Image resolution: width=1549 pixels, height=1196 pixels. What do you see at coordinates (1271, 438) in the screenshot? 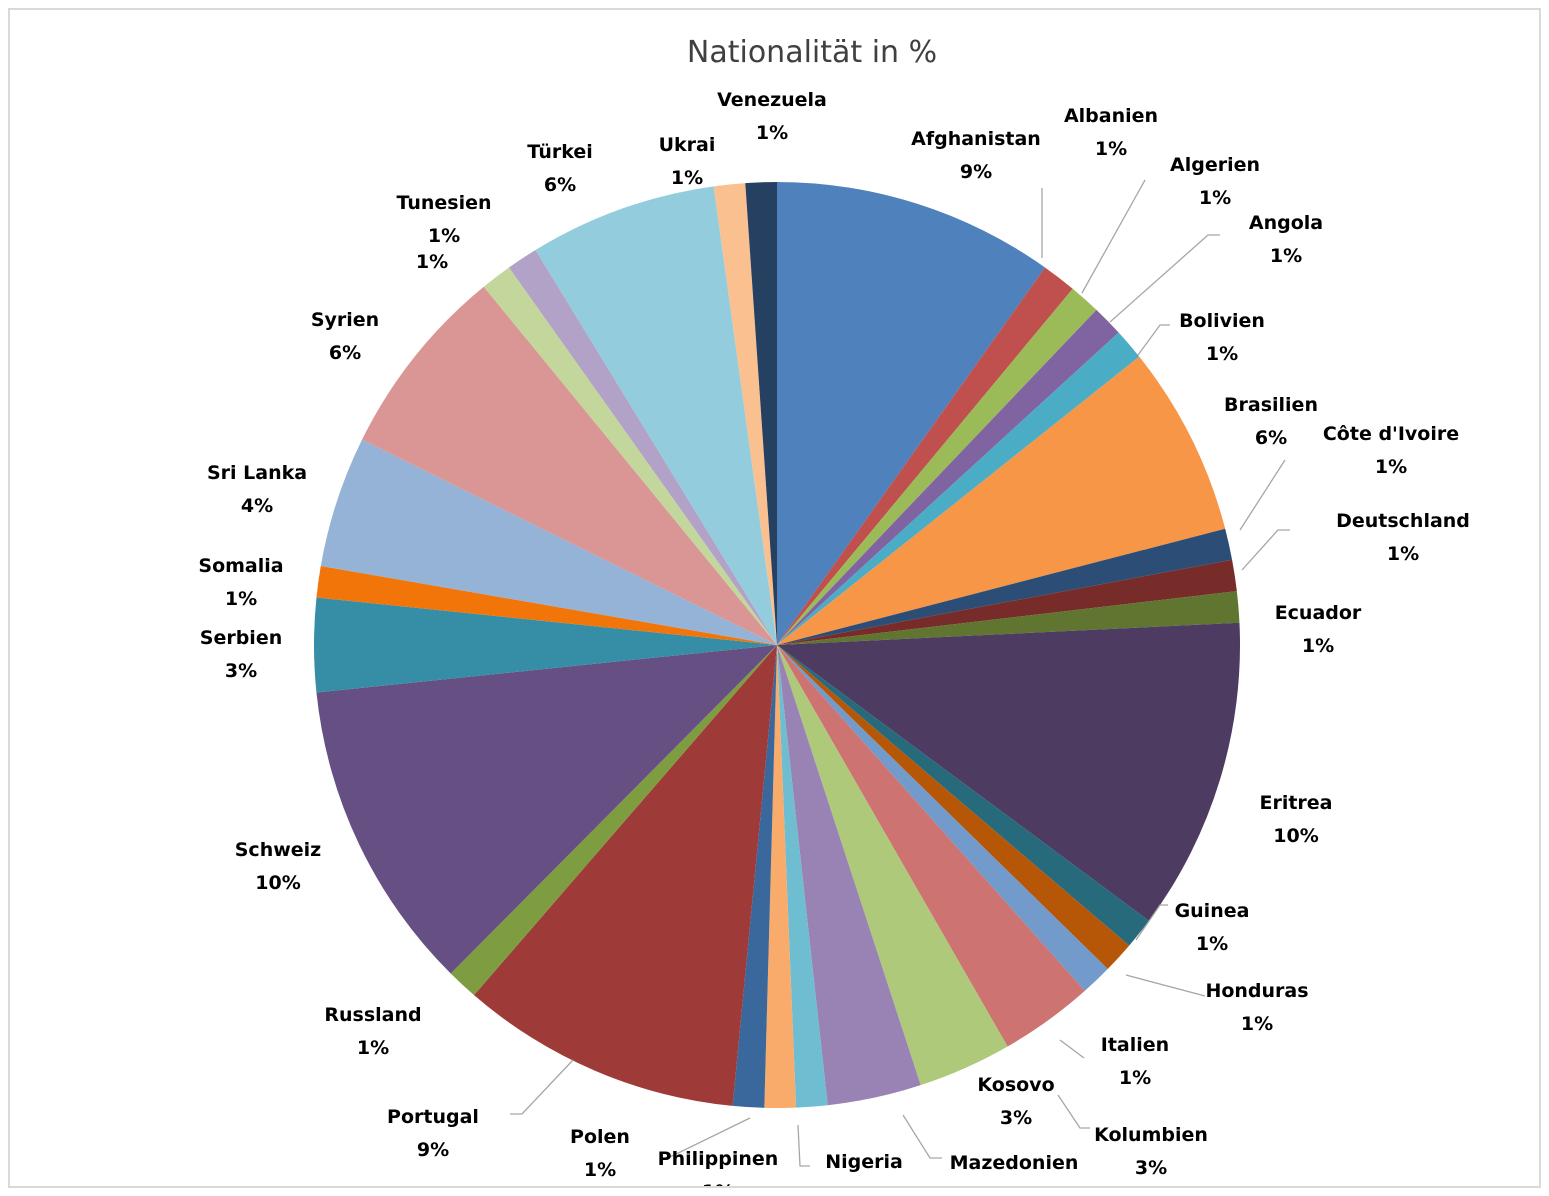
I see `data-label-value-brasilien: 6%` at bounding box center [1271, 438].